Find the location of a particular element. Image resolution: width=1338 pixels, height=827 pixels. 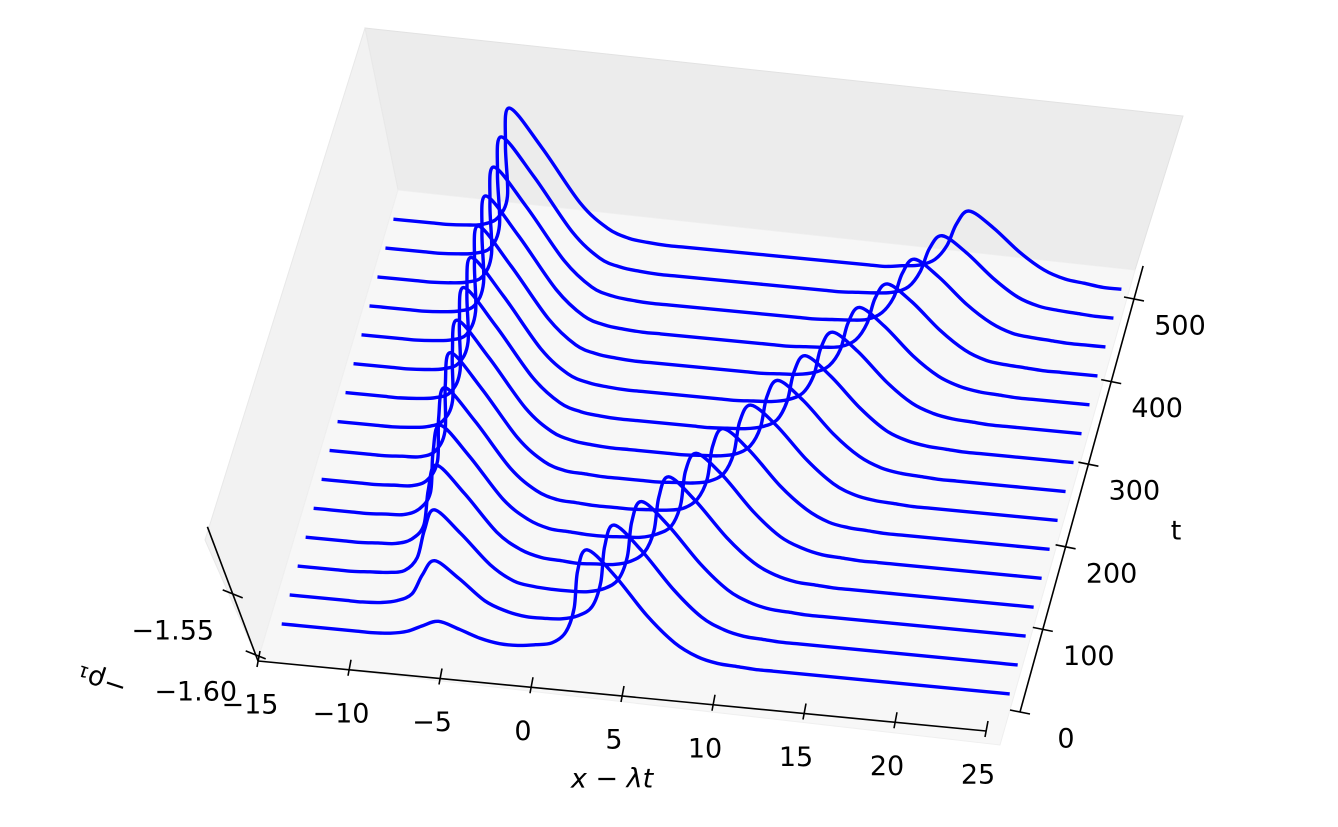

x-tick-label: −5 is located at coordinates (432, 722).